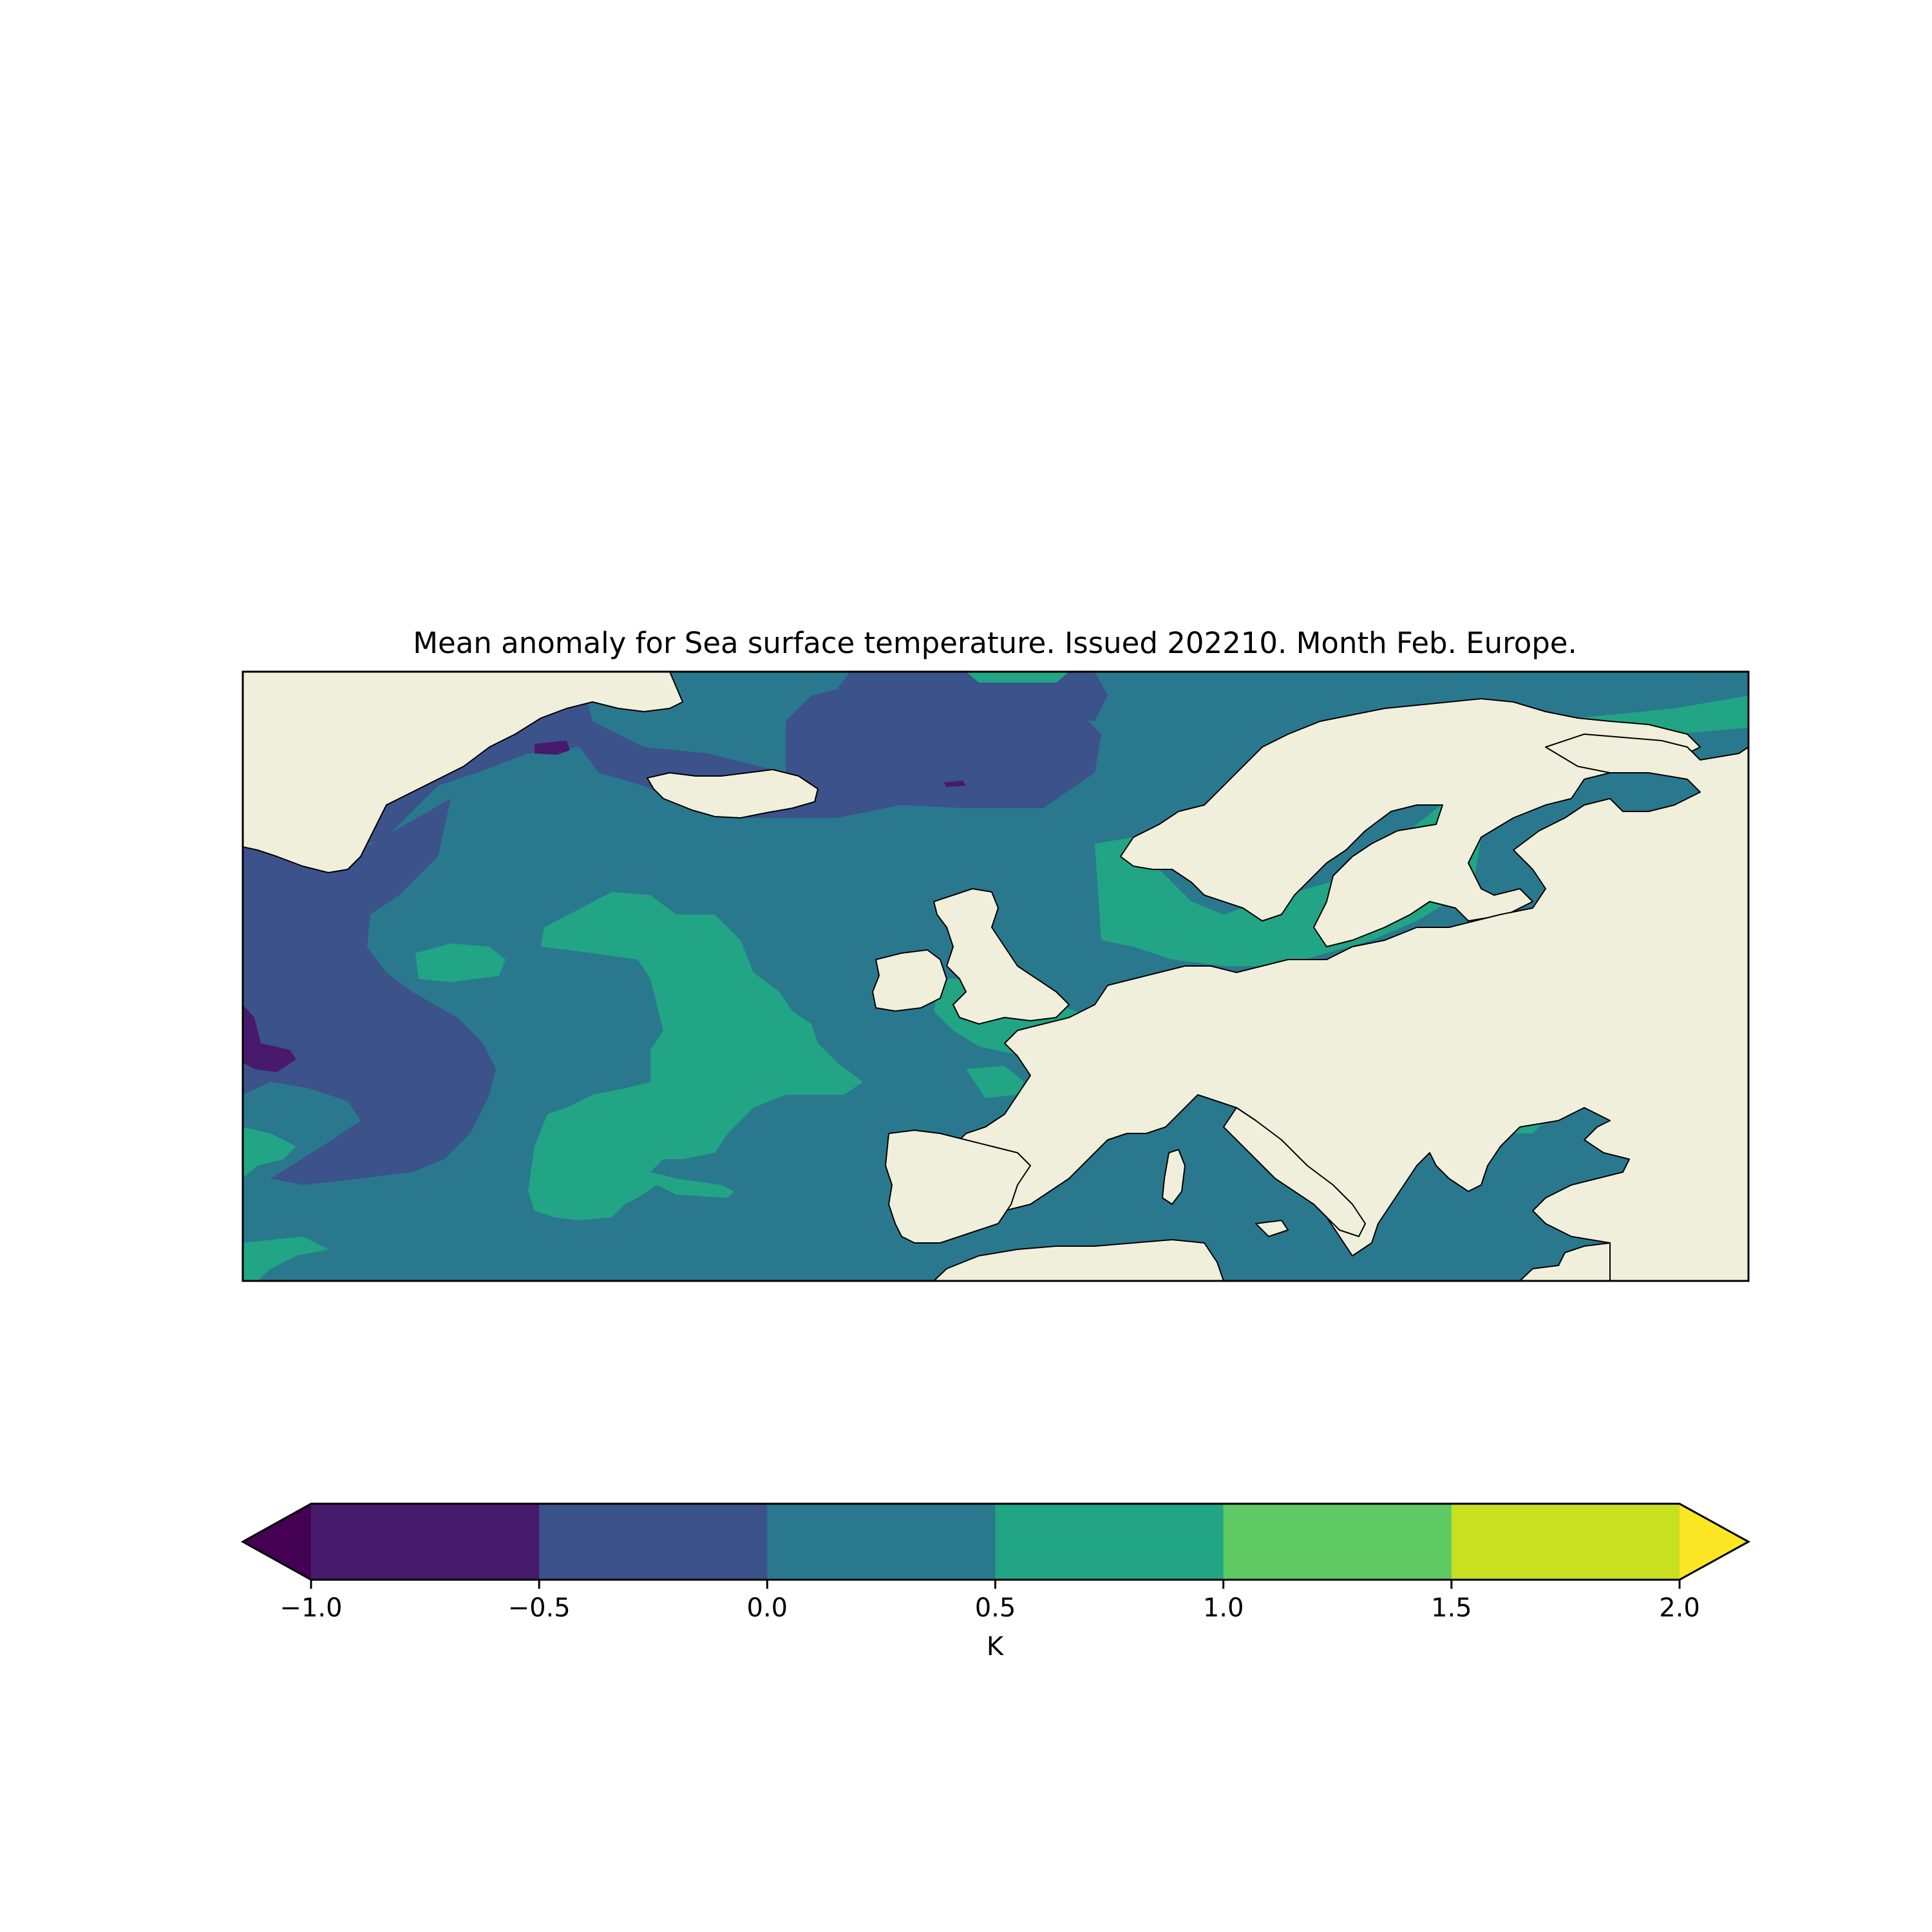  I want to click on colorbar-tick-label: 0.5, so click(996, 1608).